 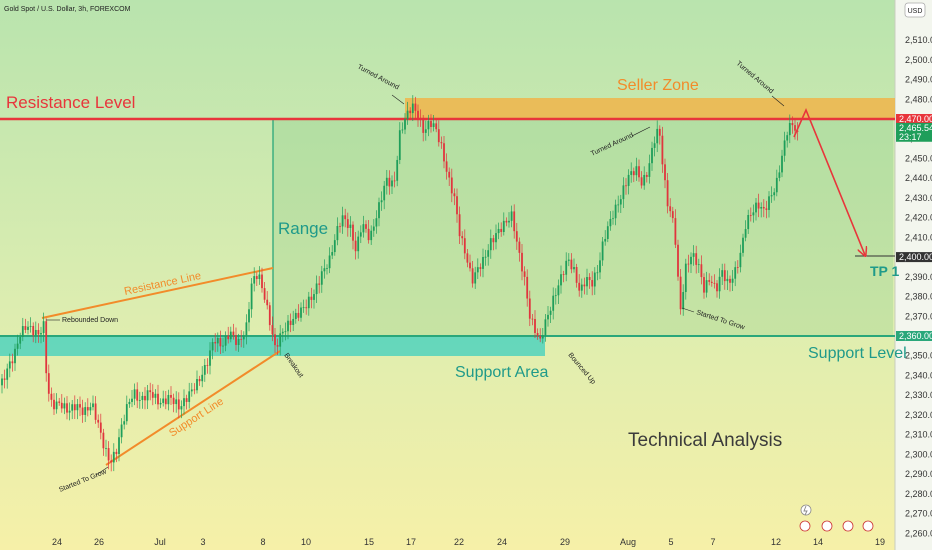 I want to click on x-tick-label: 10, so click(x=306, y=542).